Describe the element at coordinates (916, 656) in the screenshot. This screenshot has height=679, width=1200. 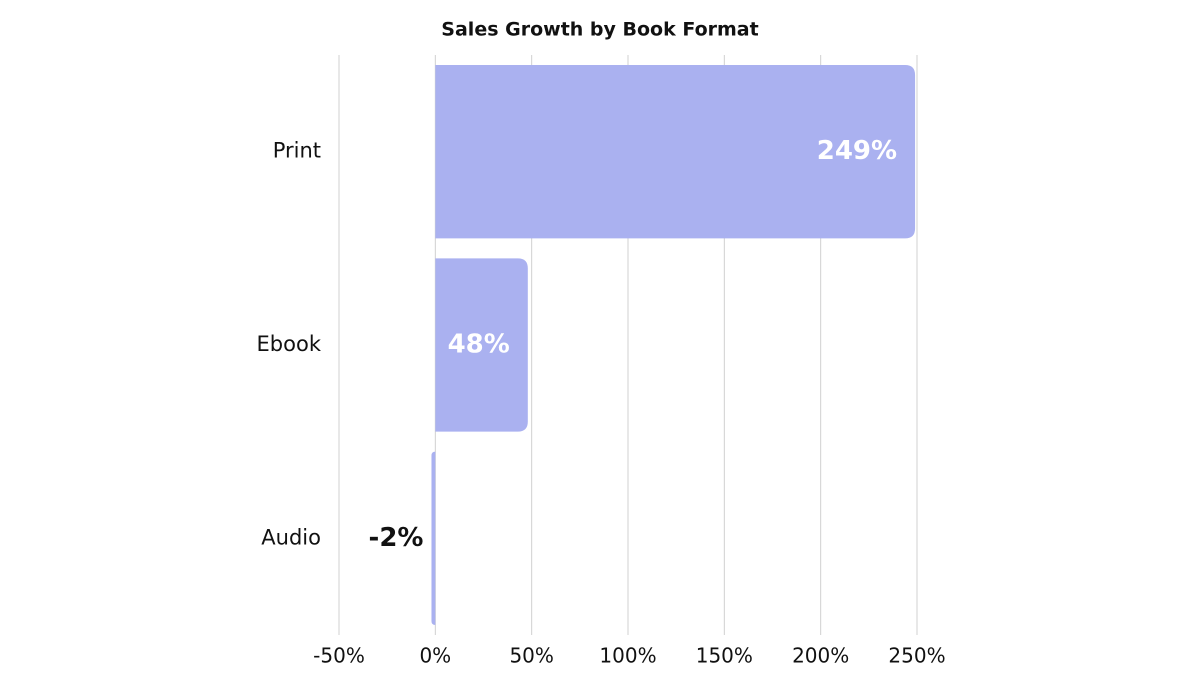
I see `x-tick-label: 250%` at that location.